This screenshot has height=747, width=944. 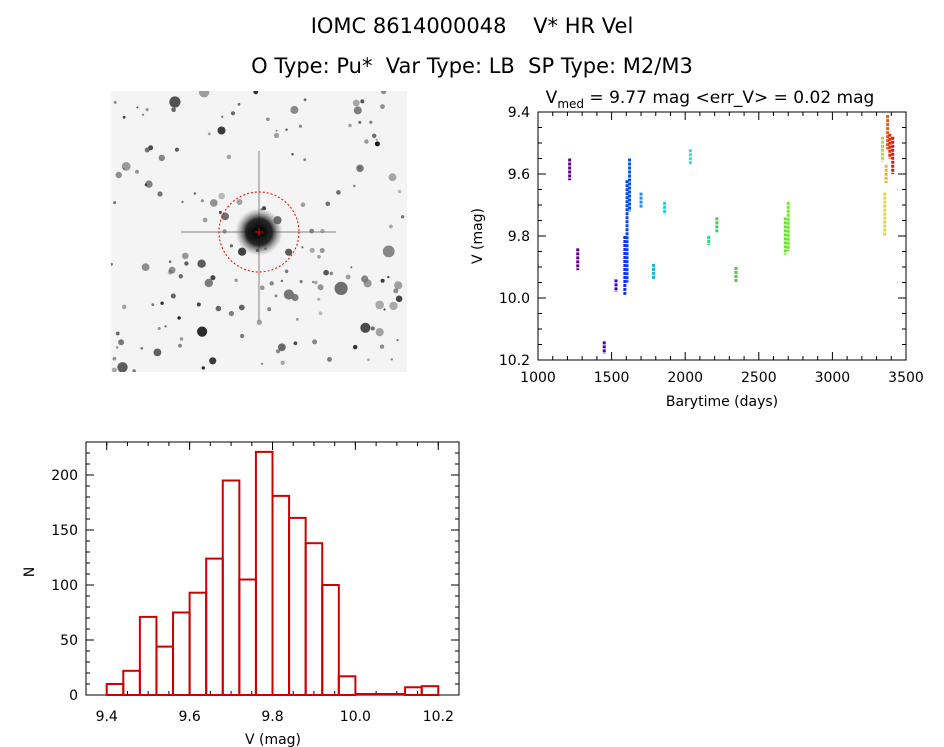 I want to click on light-curve-title: Vmed = 9.77 mag <err_V> = 0.02 mag, so click(x=710, y=99).